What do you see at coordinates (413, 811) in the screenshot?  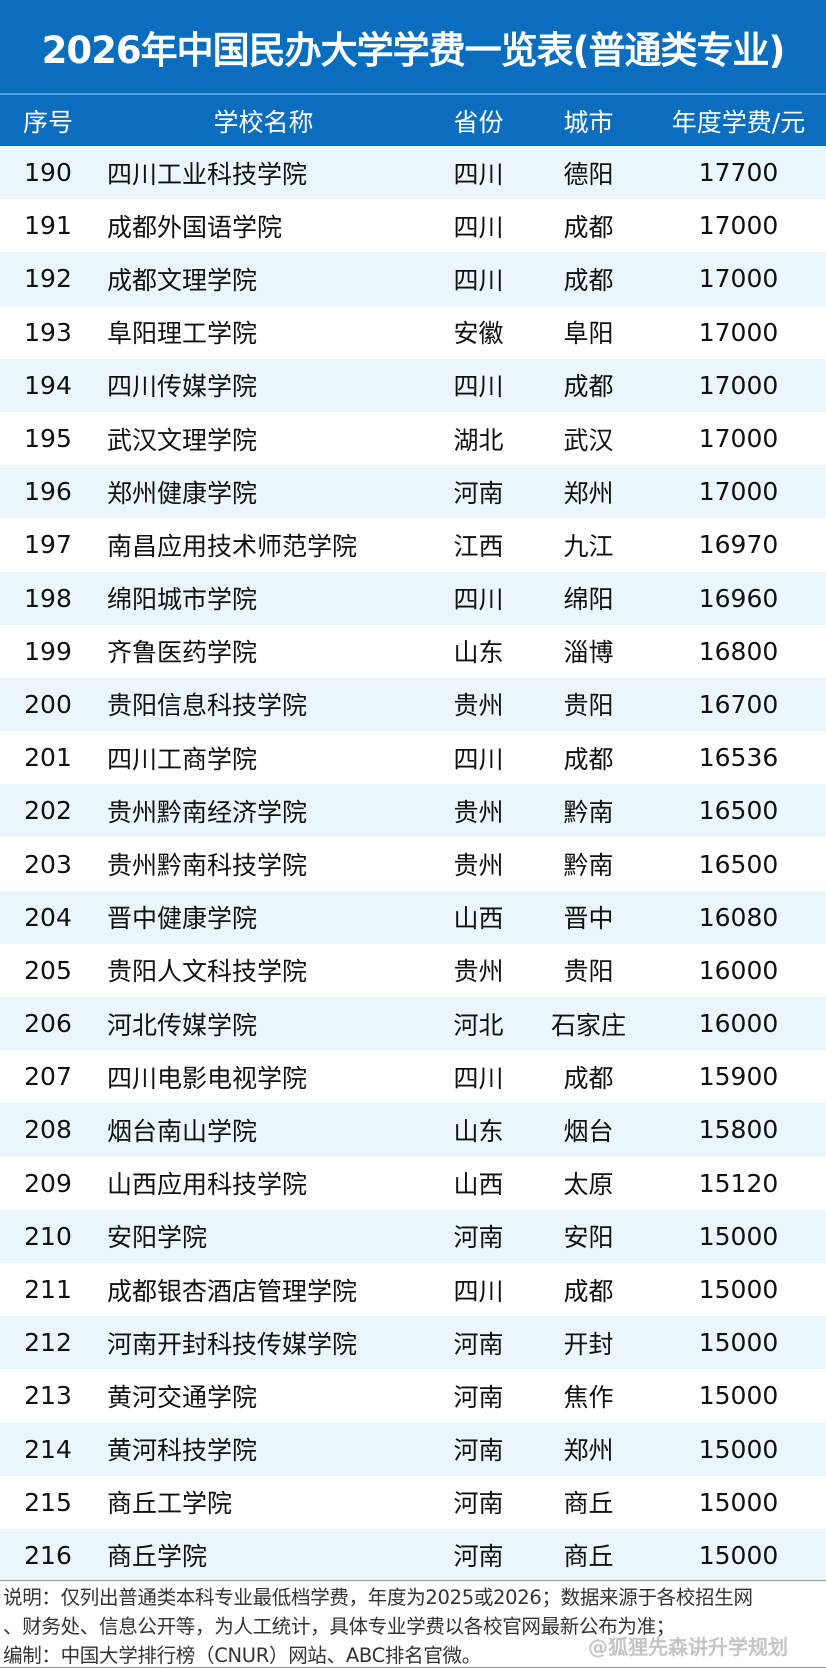 I see `table-row: 202 贵州黔南经济学院 贵州 黔南 16500` at bounding box center [413, 811].